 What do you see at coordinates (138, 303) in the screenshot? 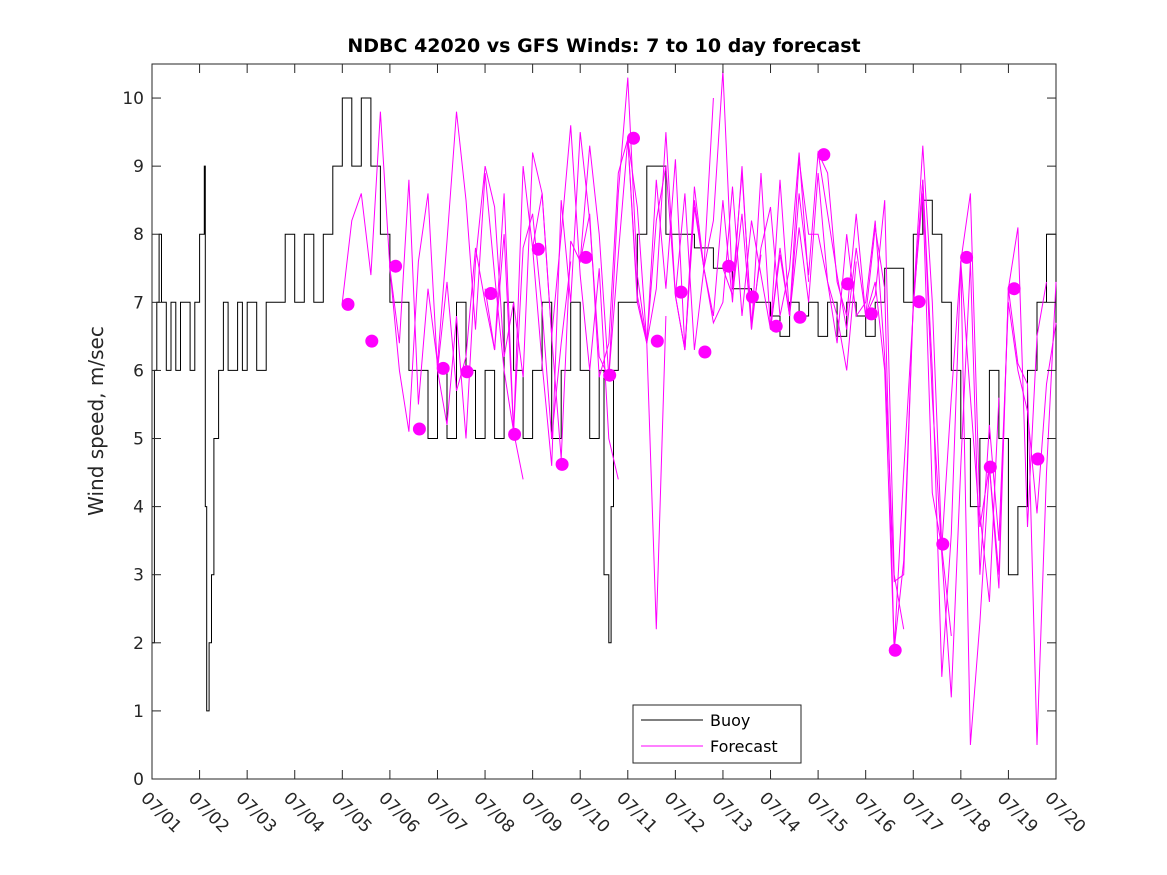
I see `y-tick-label: 7` at bounding box center [138, 303].